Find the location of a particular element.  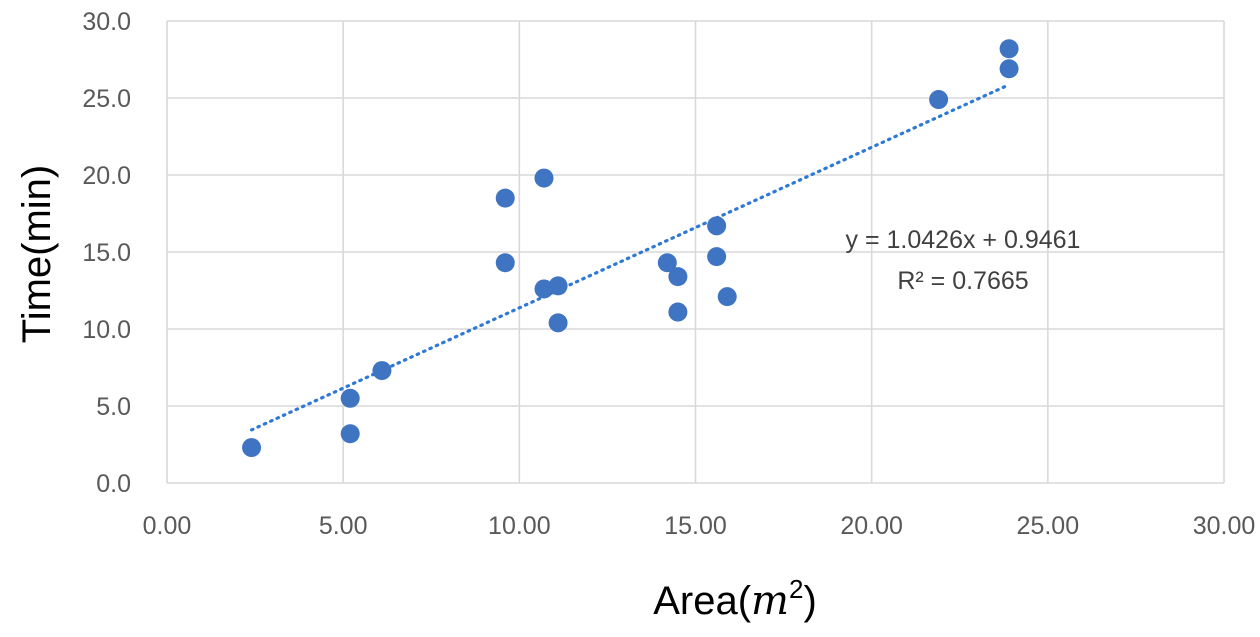

x-tick-label: 30.00 is located at coordinates (1224, 526).